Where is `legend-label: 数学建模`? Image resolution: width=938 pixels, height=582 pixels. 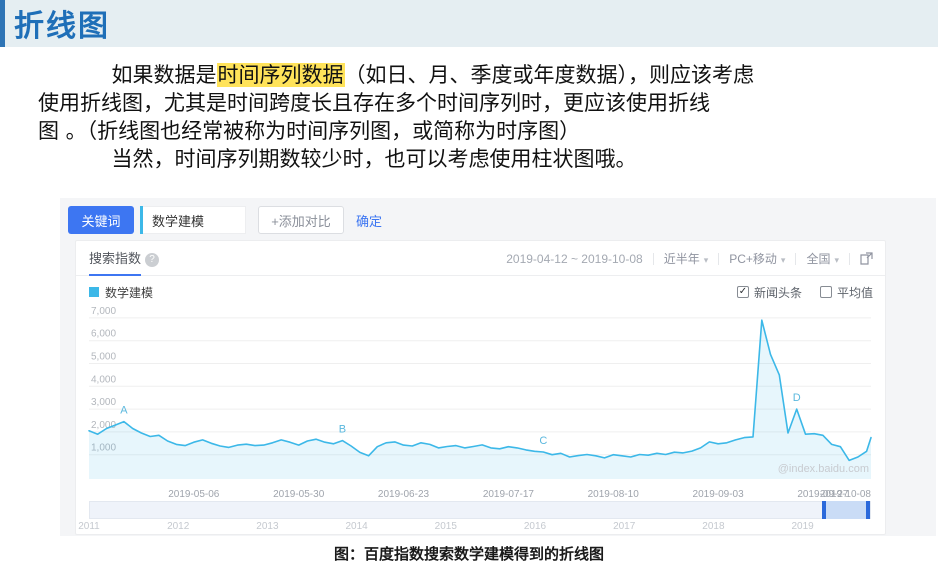 legend-label: 数学建模 is located at coordinates (129, 292).